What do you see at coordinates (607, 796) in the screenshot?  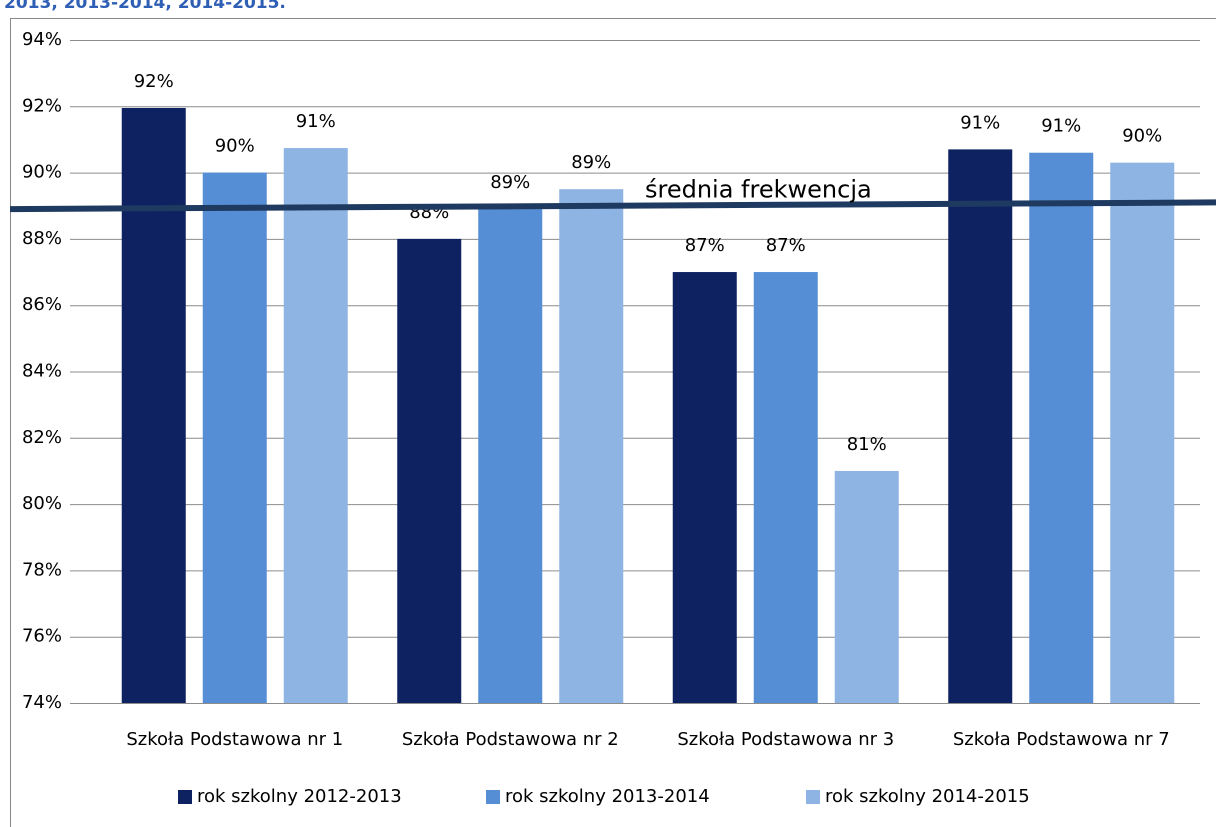 I see `legend-label: rok szkolny 2013-2014` at bounding box center [607, 796].